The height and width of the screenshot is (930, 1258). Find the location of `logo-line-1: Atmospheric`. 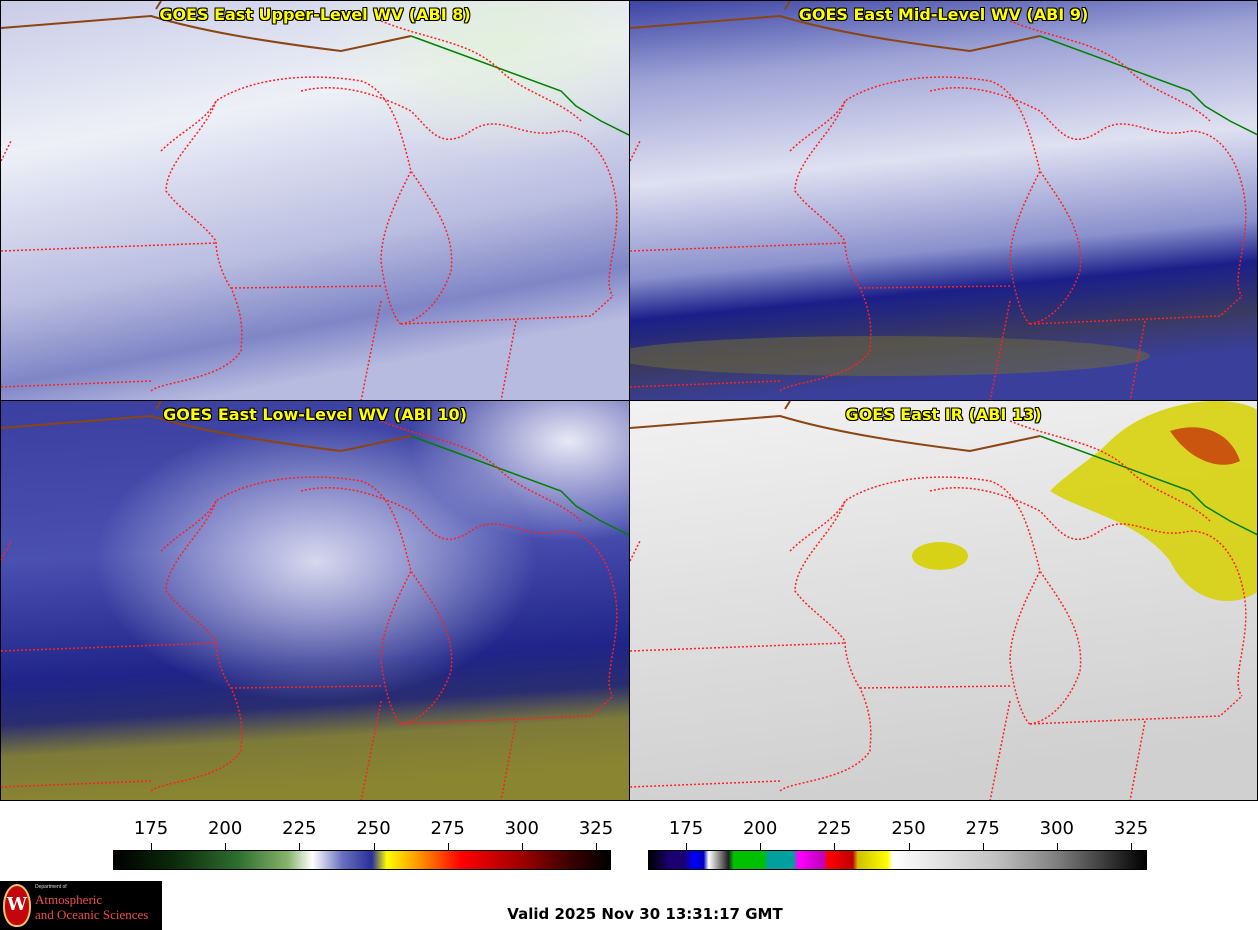

logo-line-1: Atmospheric is located at coordinates (69, 899).